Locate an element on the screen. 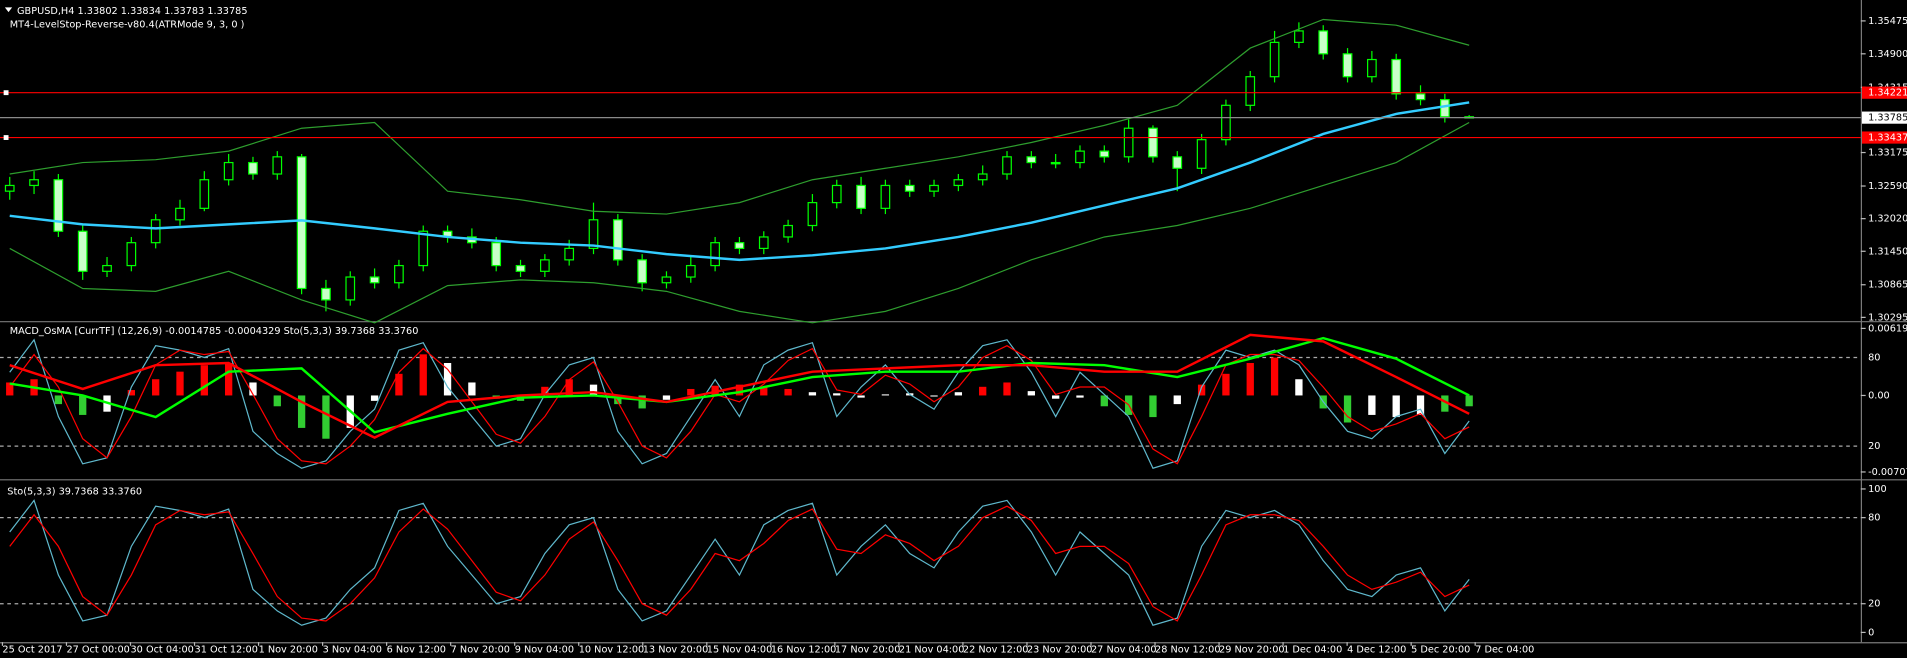 This screenshot has height=658, width=1907. x-tick-label: 25 Oct 2017 is located at coordinates (32, 649).